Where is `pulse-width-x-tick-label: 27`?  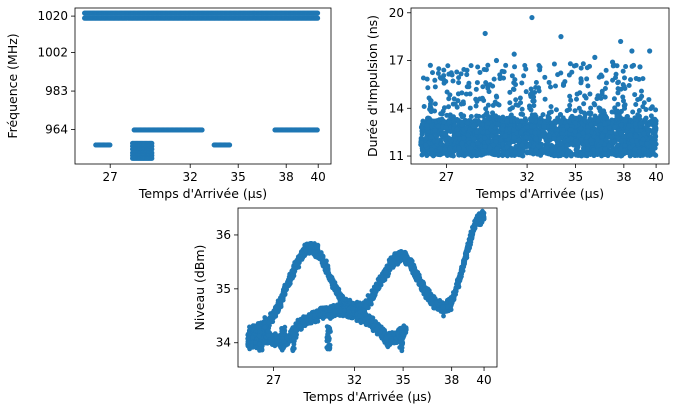 pulse-width-x-tick-label: 27 is located at coordinates (446, 177).